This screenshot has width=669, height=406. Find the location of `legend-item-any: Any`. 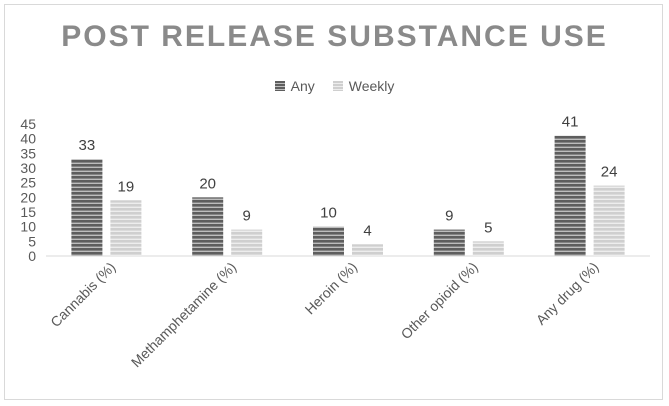

legend-item-any: Any is located at coordinates (294, 86).